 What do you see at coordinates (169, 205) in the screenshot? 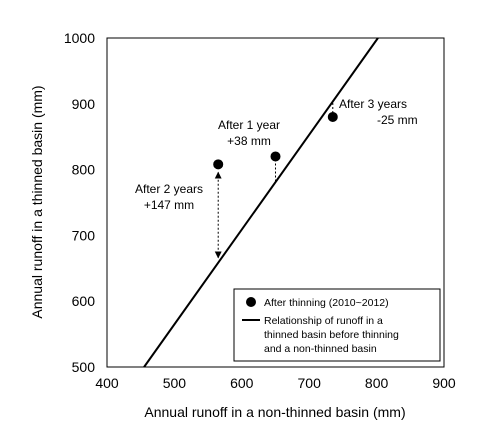
I see `annotation-text: +147 mm` at bounding box center [169, 205].